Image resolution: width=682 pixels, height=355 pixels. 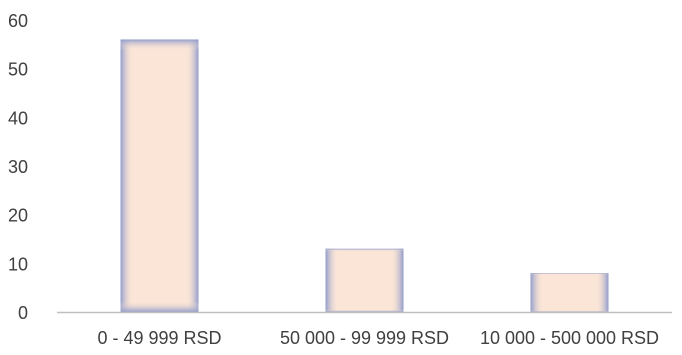 What do you see at coordinates (18, 21) in the screenshot?
I see `y-tick-label: 60` at bounding box center [18, 21].